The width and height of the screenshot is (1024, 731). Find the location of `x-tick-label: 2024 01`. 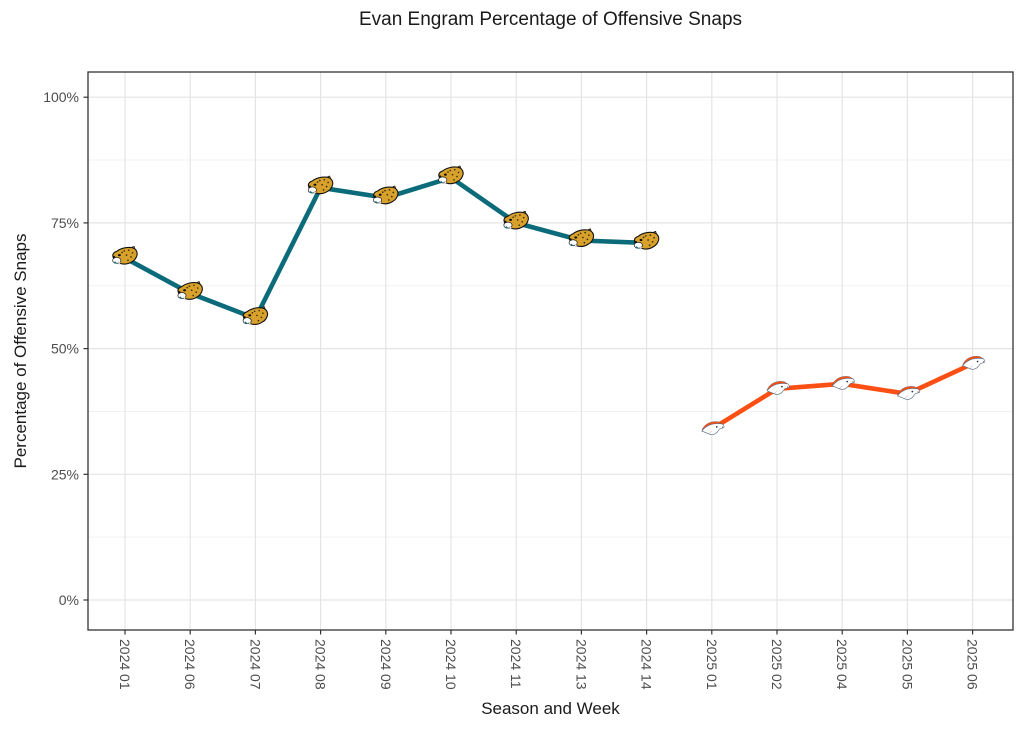

x-tick-label: 2024 01 is located at coordinates (125, 664).